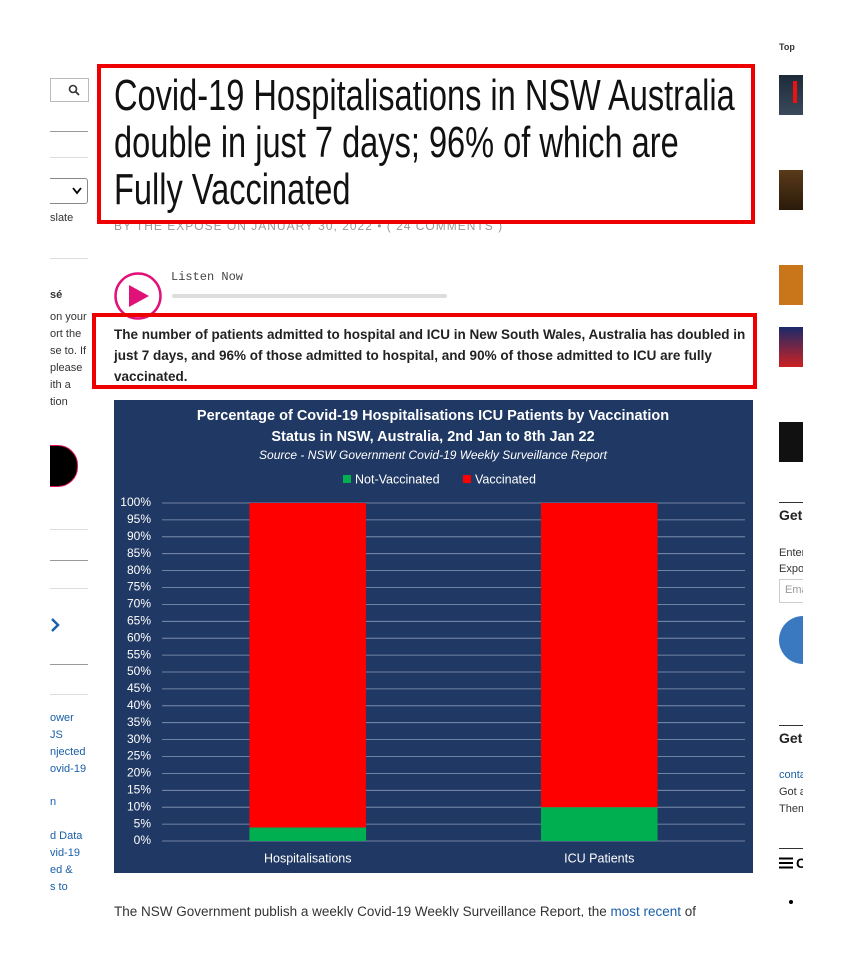 The height and width of the screenshot is (963, 853). Describe the element at coordinates (139, 553) in the screenshot. I see `y-tick-label: 85%` at that location.